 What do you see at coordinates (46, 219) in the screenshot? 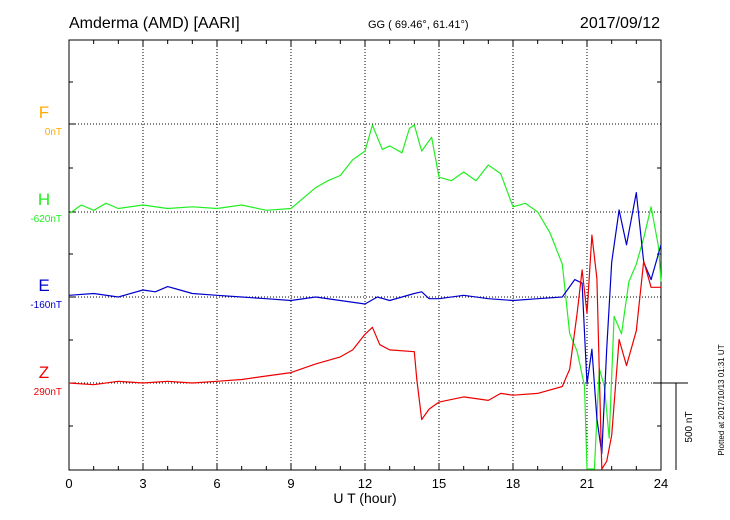
I see `series-h-baseline-label: -620nT` at bounding box center [46, 219].